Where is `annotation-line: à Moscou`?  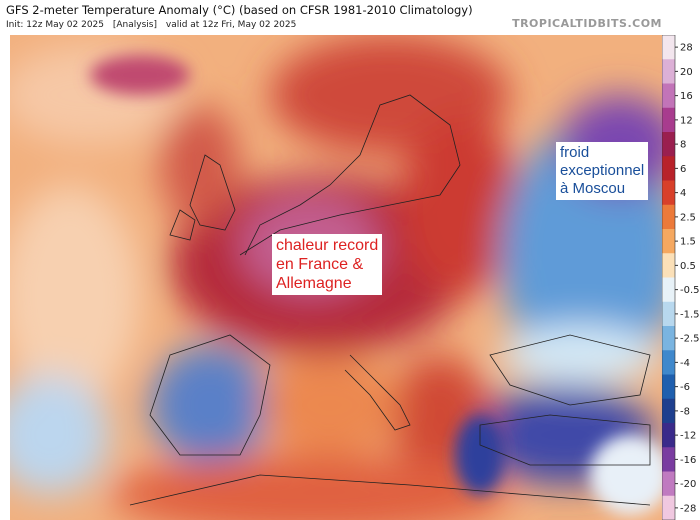 annotation-line: à Moscou is located at coordinates (593, 188).